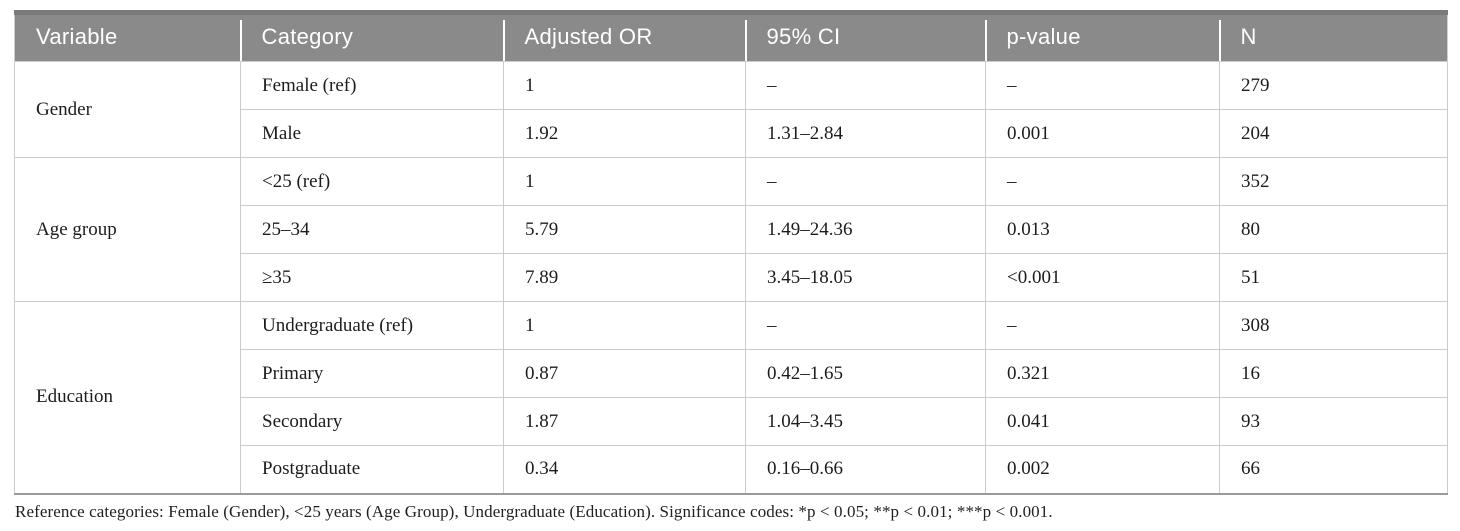 This screenshot has width=1460, height=531. Describe the element at coordinates (1333, 181) in the screenshot. I see `cell-n: 352` at that location.